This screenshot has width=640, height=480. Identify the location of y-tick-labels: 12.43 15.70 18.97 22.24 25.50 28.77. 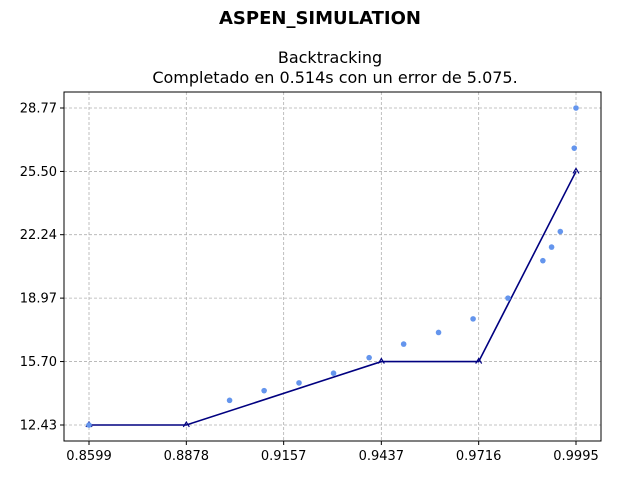
(38, 268).